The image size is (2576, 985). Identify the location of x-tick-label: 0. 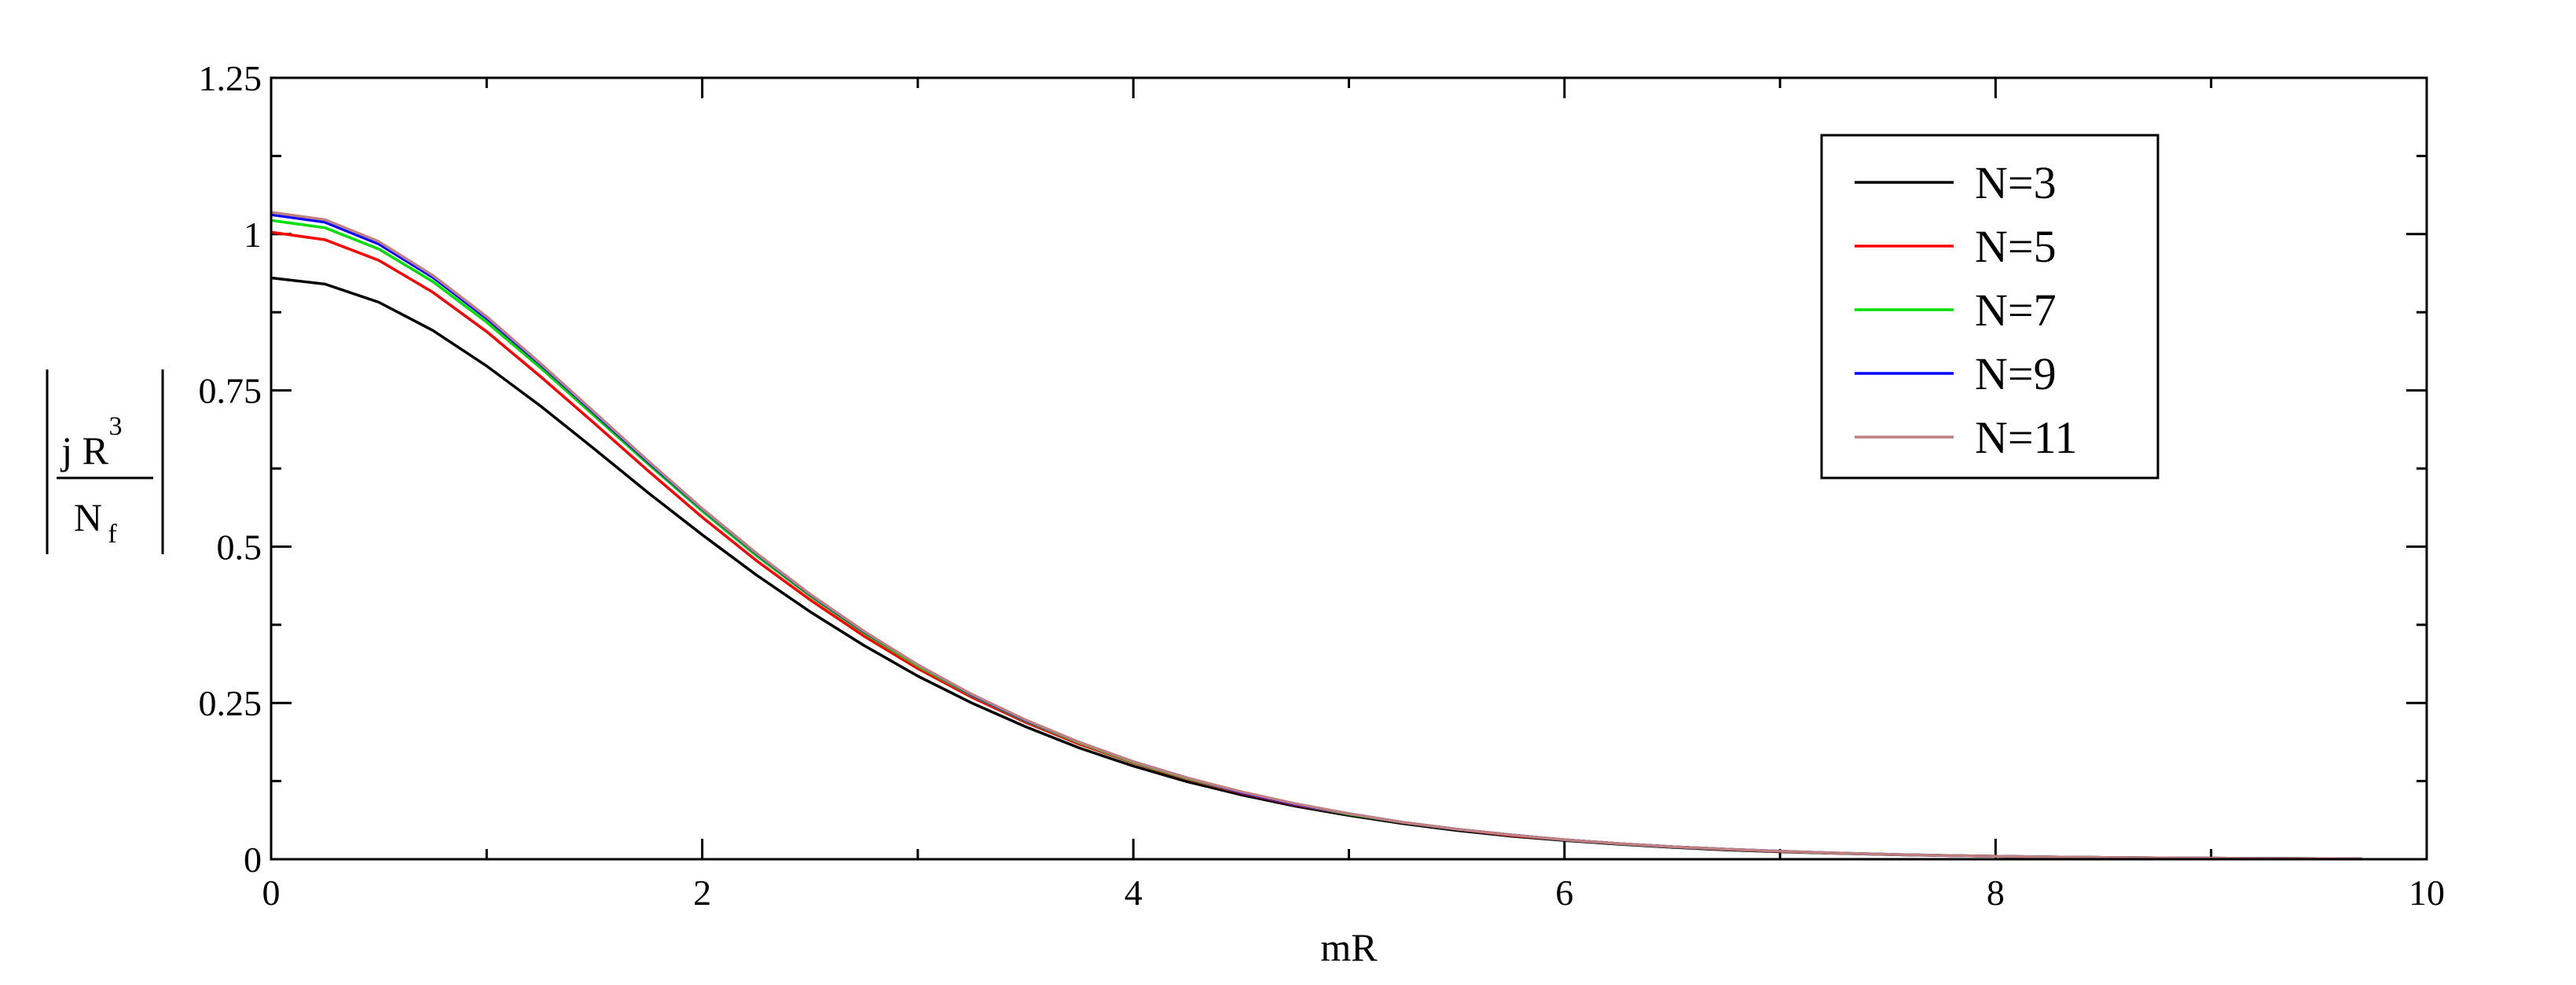
(271, 893).